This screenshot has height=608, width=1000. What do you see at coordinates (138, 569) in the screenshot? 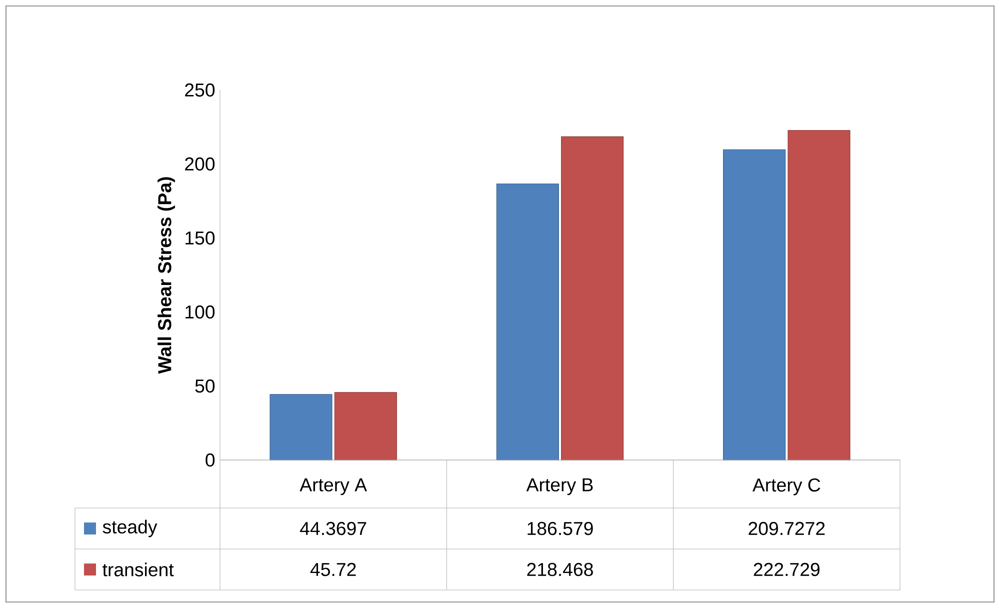
I see `legend-label: transient` at bounding box center [138, 569].